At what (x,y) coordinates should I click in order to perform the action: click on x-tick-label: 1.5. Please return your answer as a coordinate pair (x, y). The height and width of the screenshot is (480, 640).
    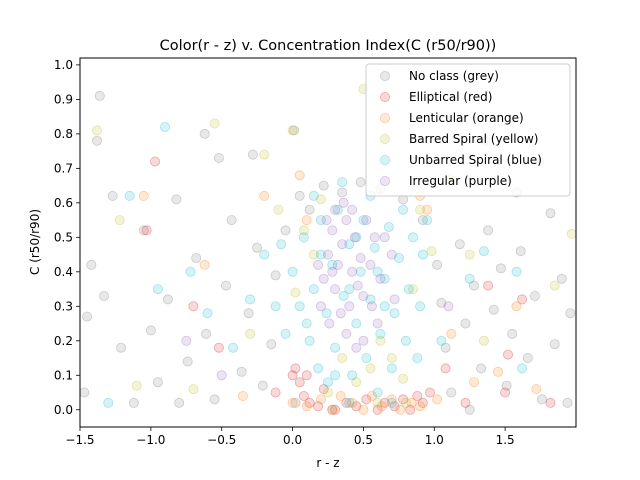
    Looking at the image, I should click on (505, 440).